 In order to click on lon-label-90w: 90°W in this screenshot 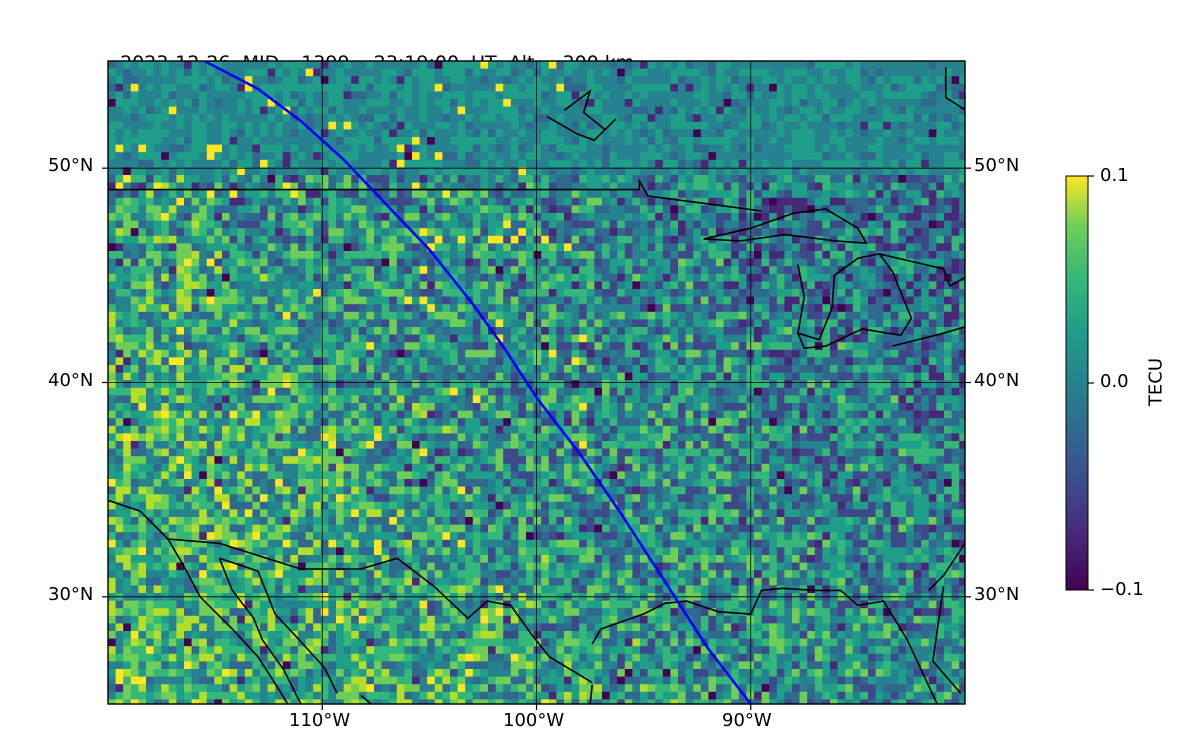, I will do `click(747, 720)`.